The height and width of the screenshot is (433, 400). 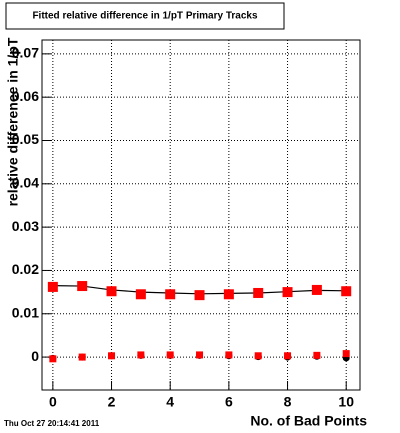 What do you see at coordinates (53, 402) in the screenshot?
I see `x-tick-label: 0` at bounding box center [53, 402].